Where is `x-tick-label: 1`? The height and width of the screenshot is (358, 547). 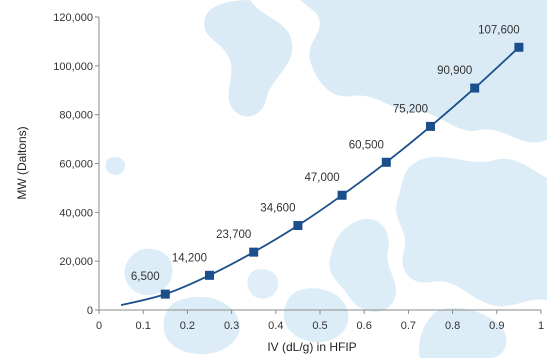 x-tick-label: 1 is located at coordinates (541, 326).